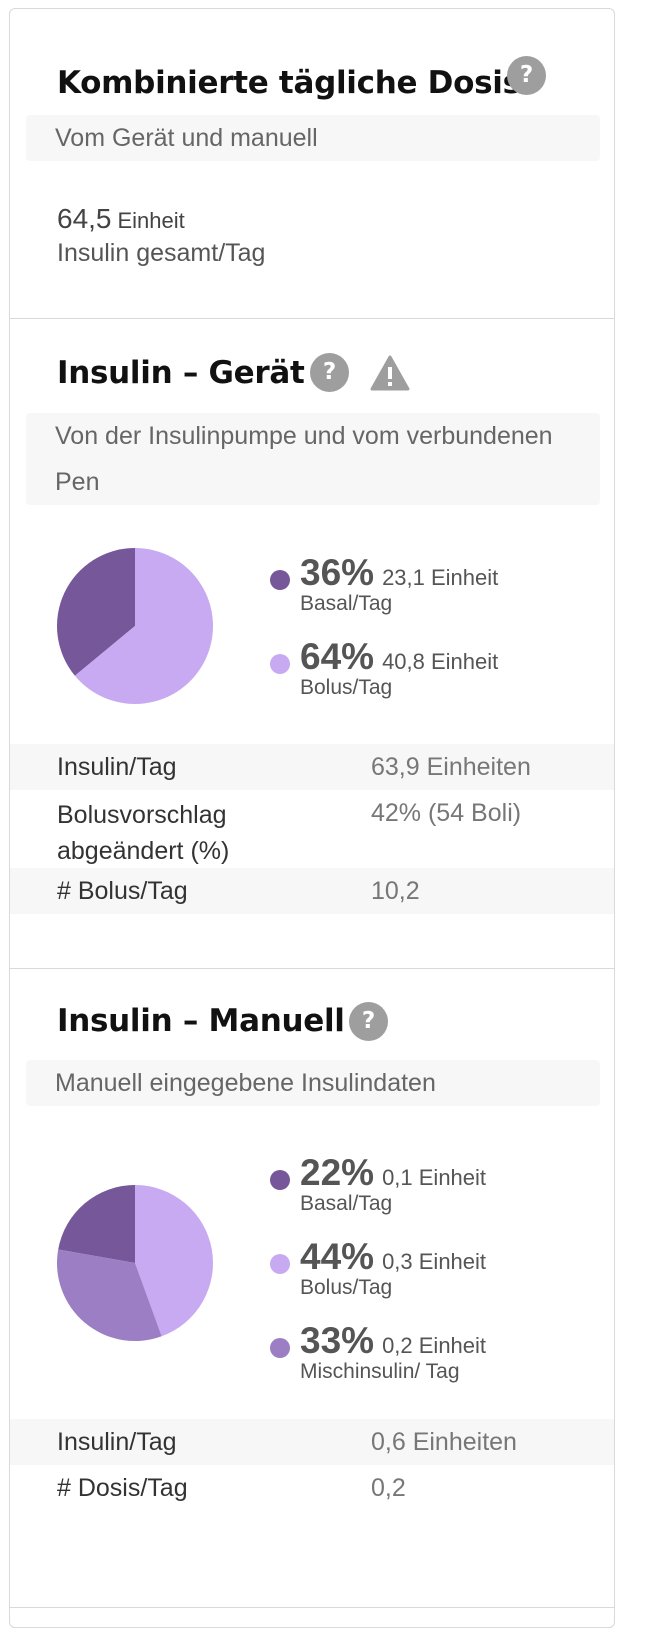 The width and height of the screenshot is (646, 1628). What do you see at coordinates (337, 656) in the screenshot?
I see `legend-percent: 64%` at bounding box center [337, 656].